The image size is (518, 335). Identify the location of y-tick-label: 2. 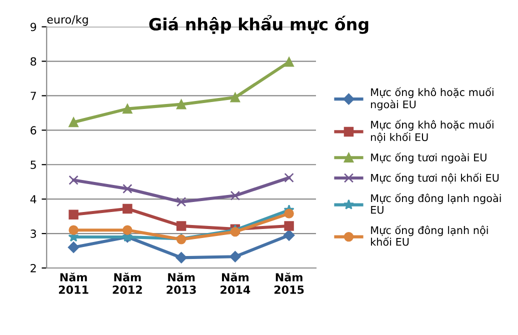
(33, 268).